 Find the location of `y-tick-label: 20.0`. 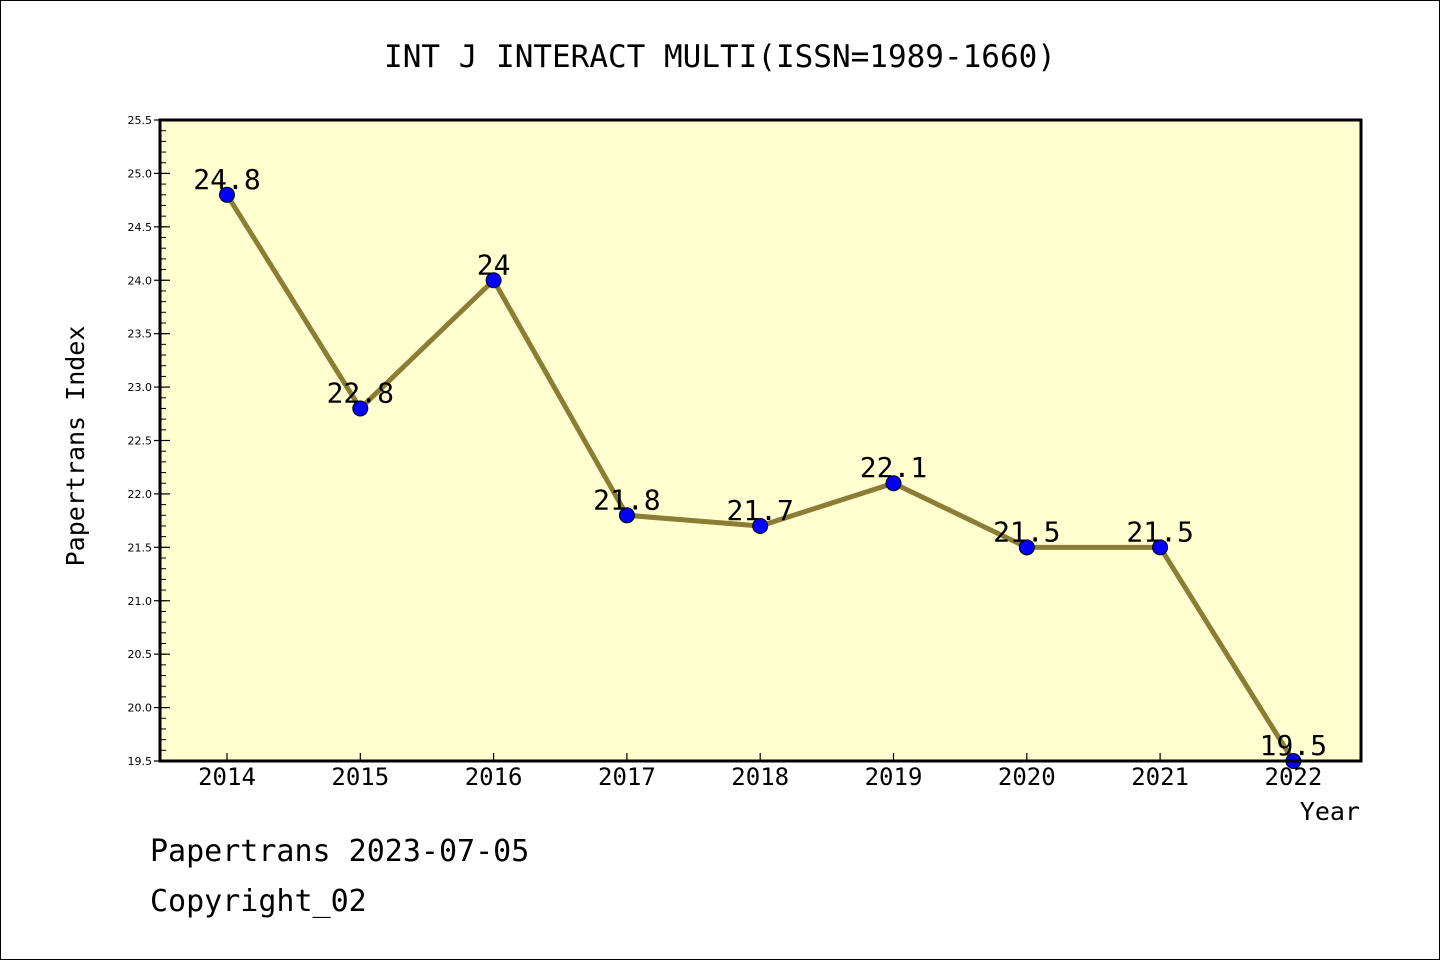

y-tick-label: 20.0 is located at coordinates (140, 708).